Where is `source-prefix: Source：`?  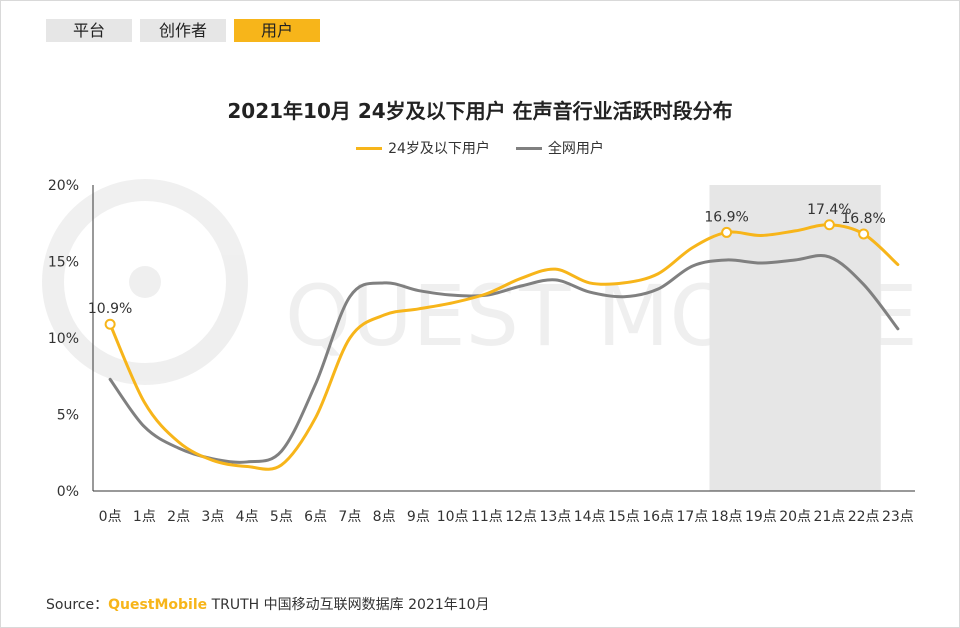
source-prefix: Source： is located at coordinates (77, 605).